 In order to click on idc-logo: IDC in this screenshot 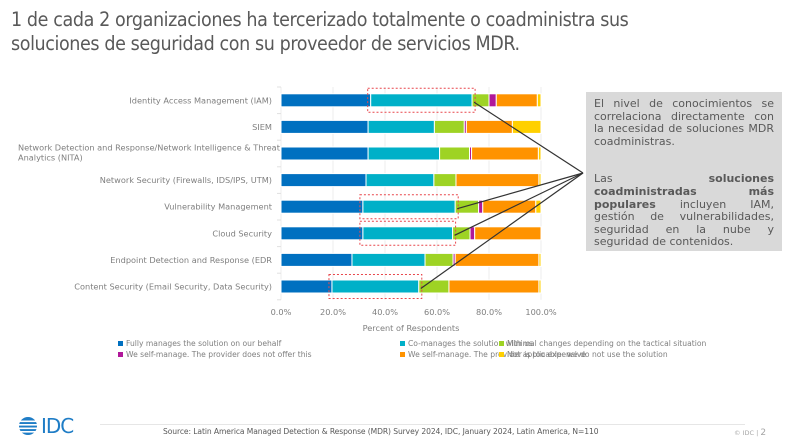, I will do `click(46, 426)`.